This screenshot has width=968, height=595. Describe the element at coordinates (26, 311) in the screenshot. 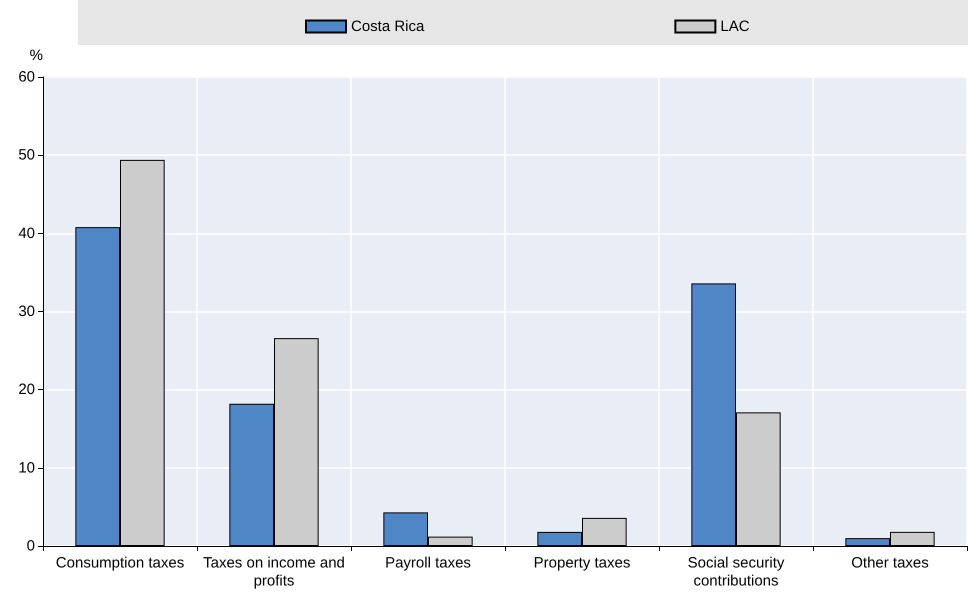

I see `y-tick-label: 30` at that location.